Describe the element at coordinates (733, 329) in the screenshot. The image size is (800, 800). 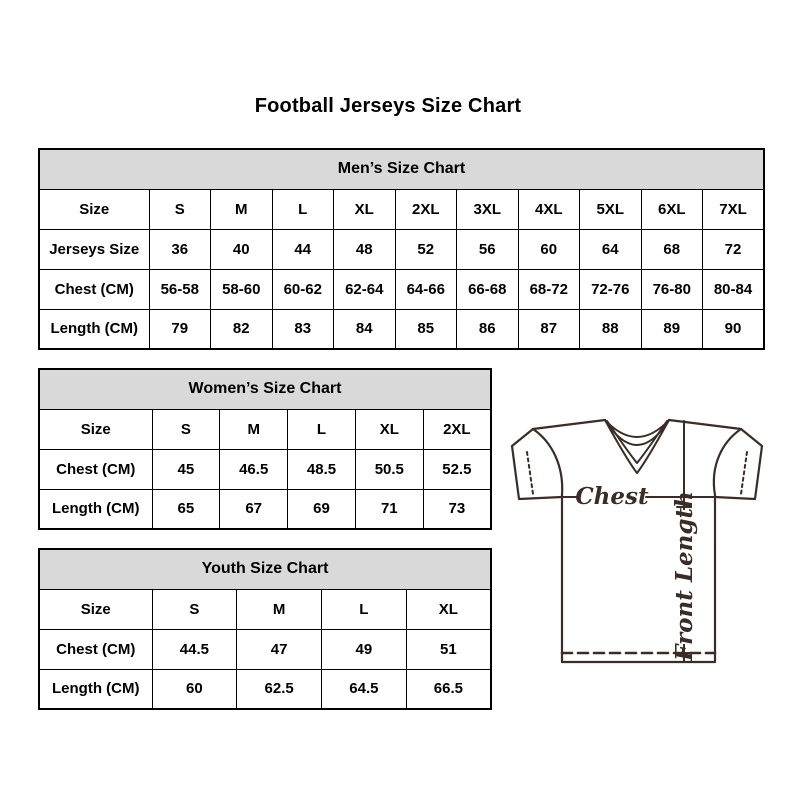
I see `value-cell: 90` at that location.